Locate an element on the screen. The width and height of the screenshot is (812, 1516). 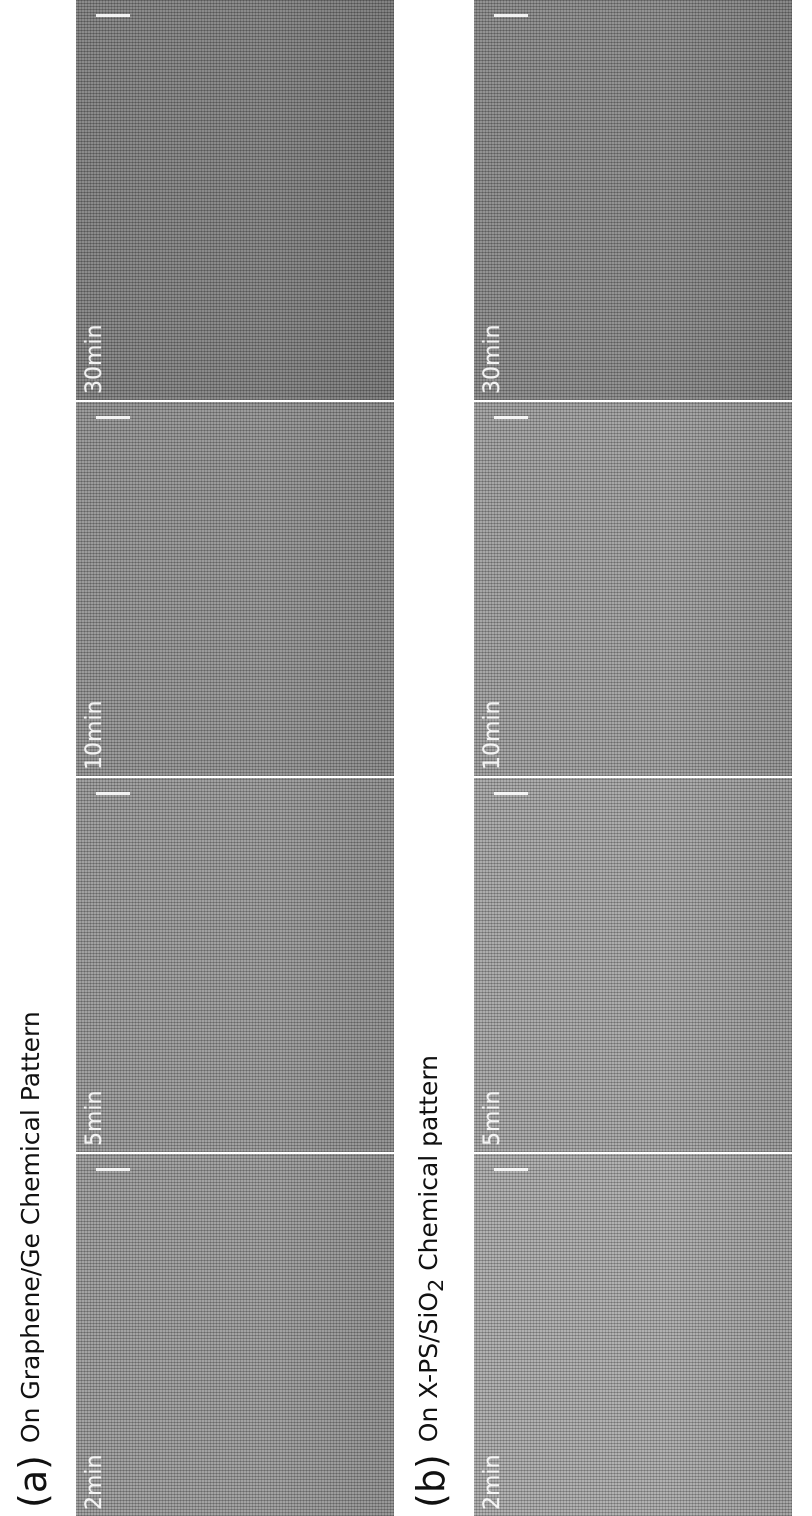
panel-b-title-main: On X-PS/SiO is located at coordinates (428, 1367).